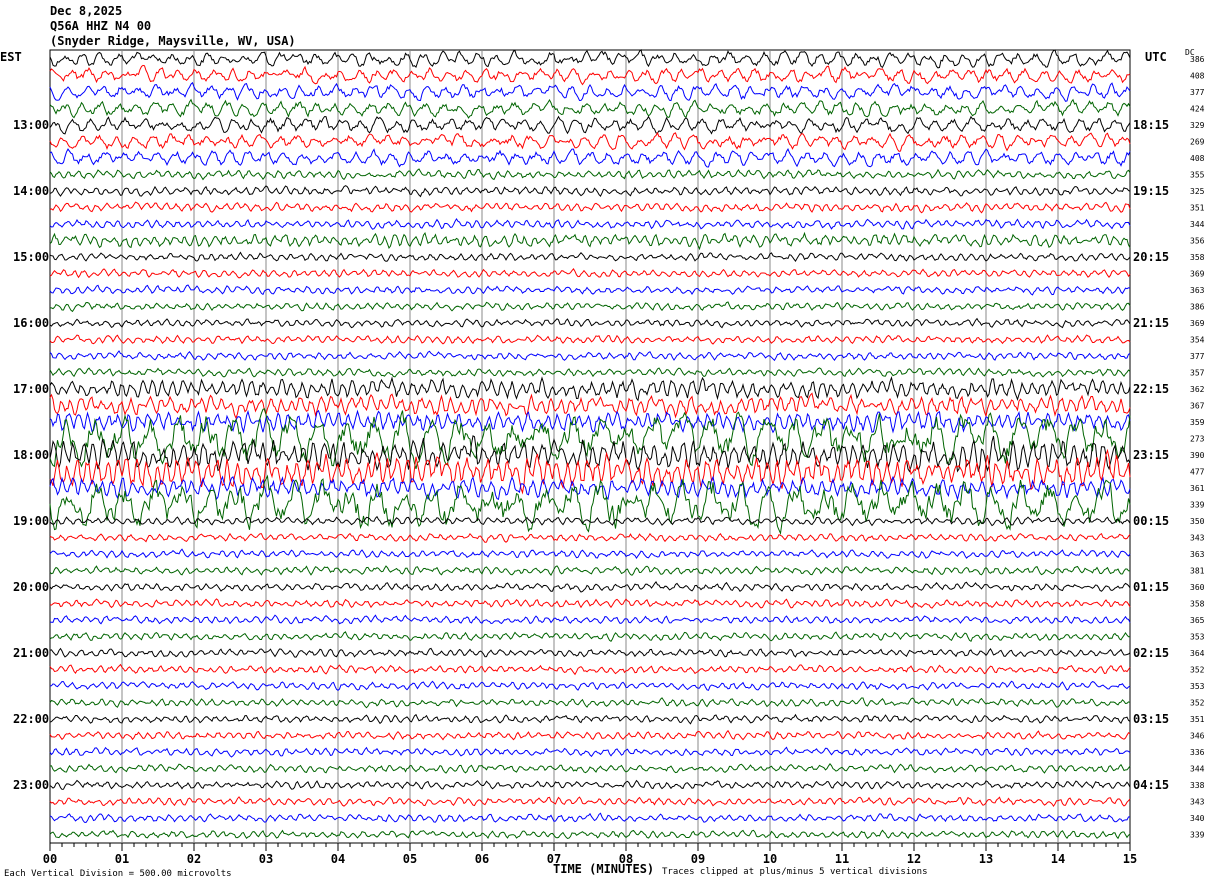  What do you see at coordinates (1197, 175) in the screenshot?
I see `dc-offset-label: 355` at bounding box center [1197, 175].